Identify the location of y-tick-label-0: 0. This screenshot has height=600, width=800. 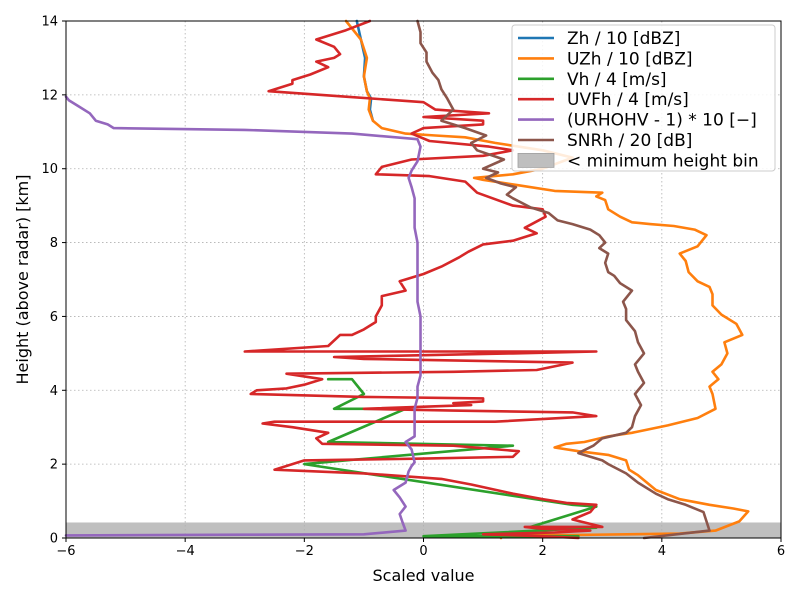
(54, 539).